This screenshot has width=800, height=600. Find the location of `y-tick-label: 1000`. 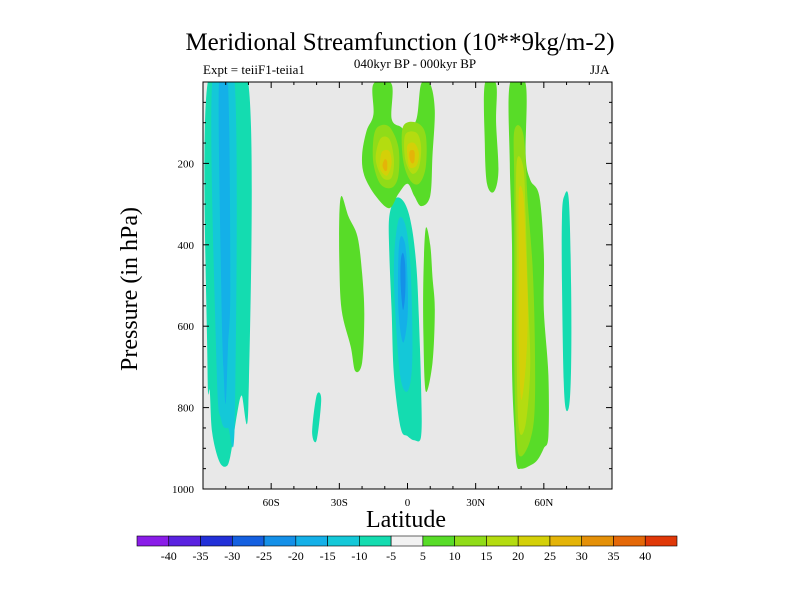

y-tick-label: 1000 is located at coordinates (183, 490).